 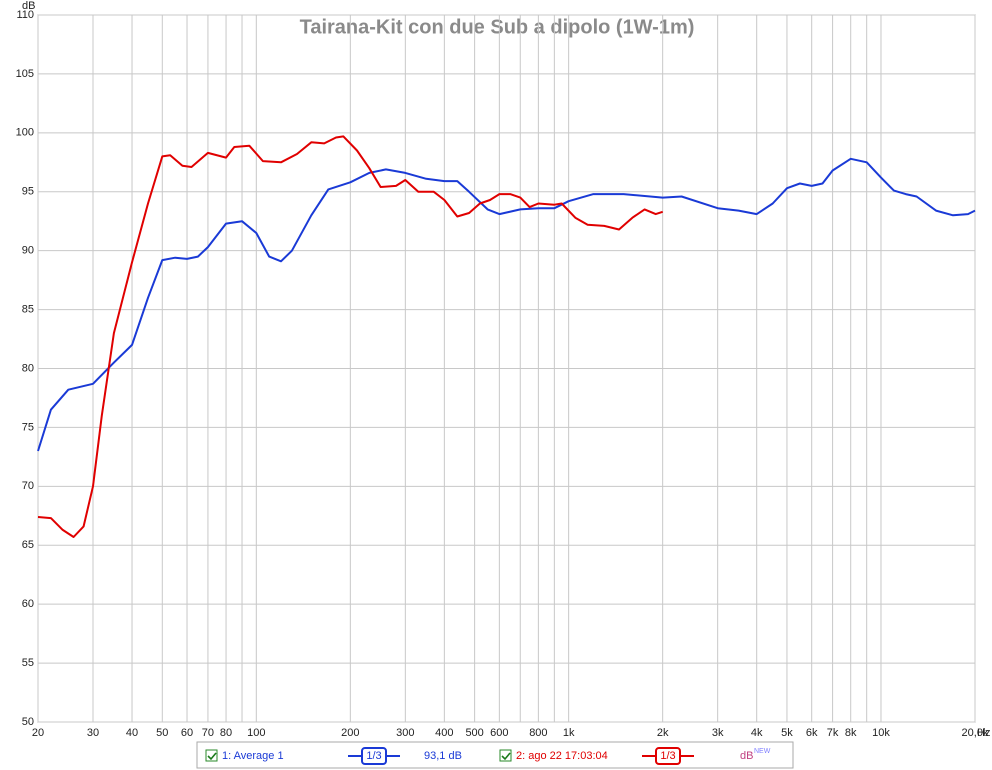 What do you see at coordinates (851, 733) in the screenshot?
I see `x-tick-label: 8k` at bounding box center [851, 733].